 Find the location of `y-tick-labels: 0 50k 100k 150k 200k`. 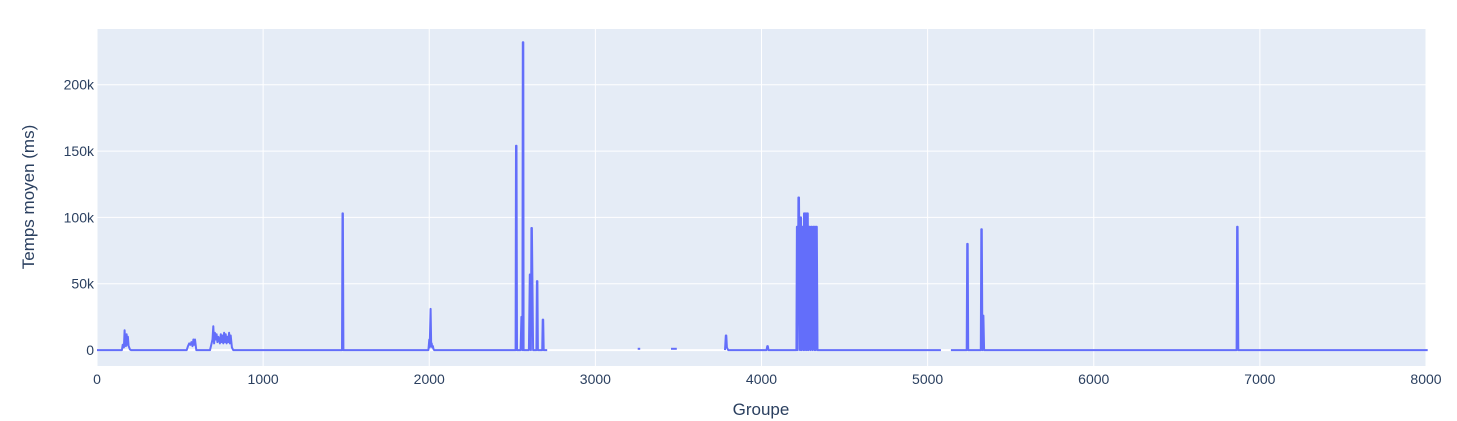

y-tick-labels: 0 50k 100k 150k 200k is located at coordinates (79, 217).